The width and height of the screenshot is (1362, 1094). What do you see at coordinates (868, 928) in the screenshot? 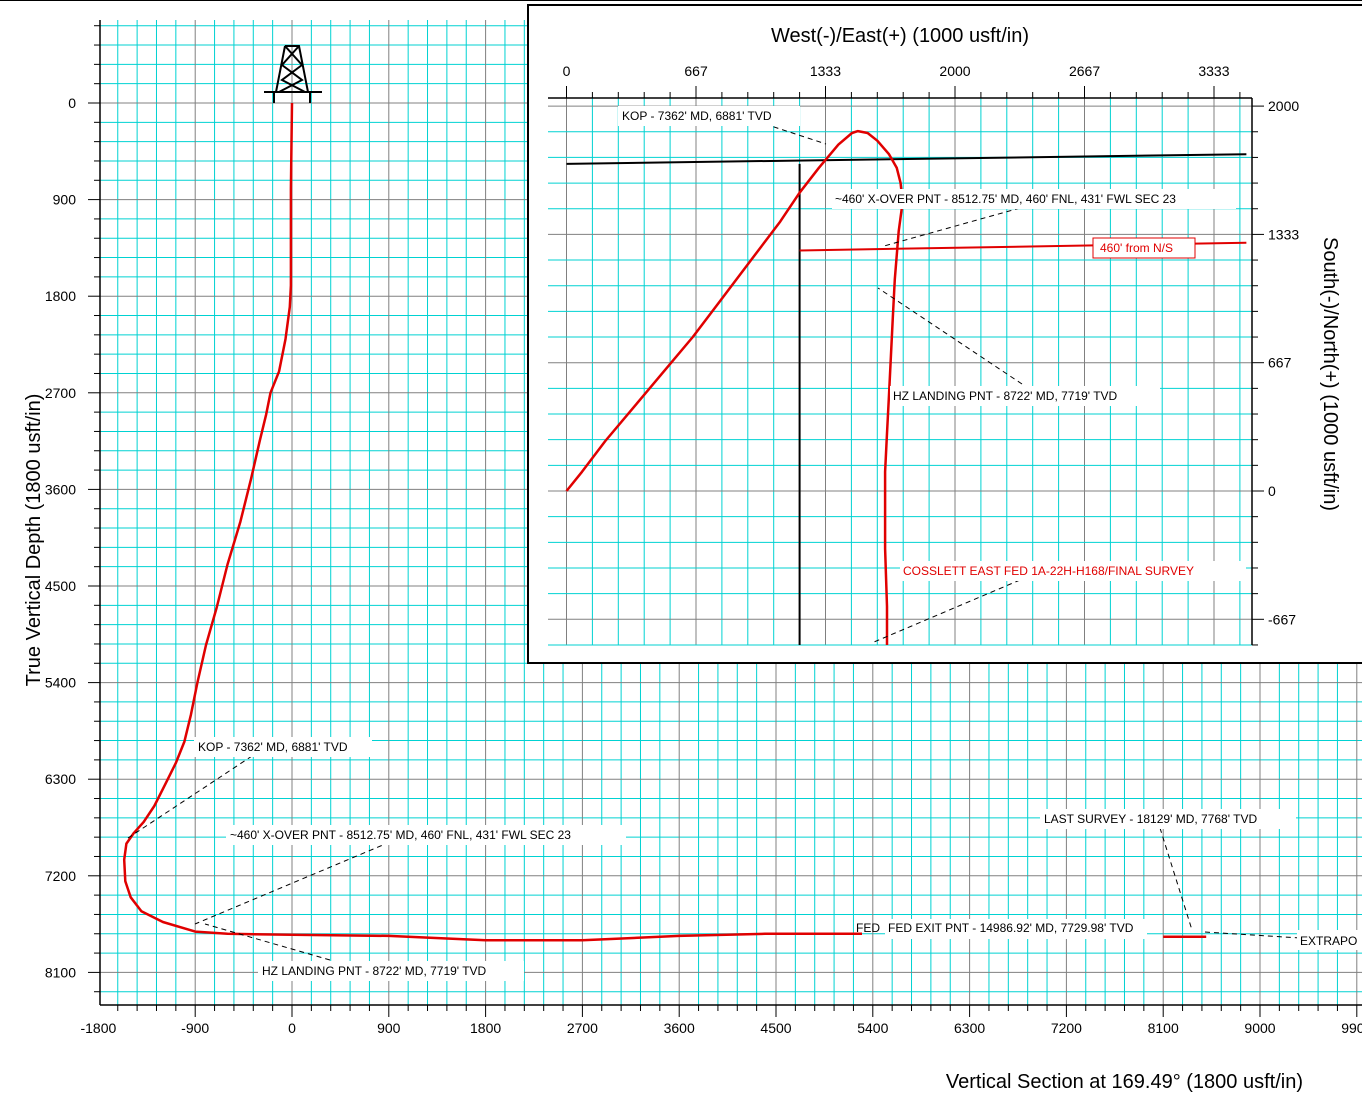
I see `annotation-fed: FED` at bounding box center [868, 928].